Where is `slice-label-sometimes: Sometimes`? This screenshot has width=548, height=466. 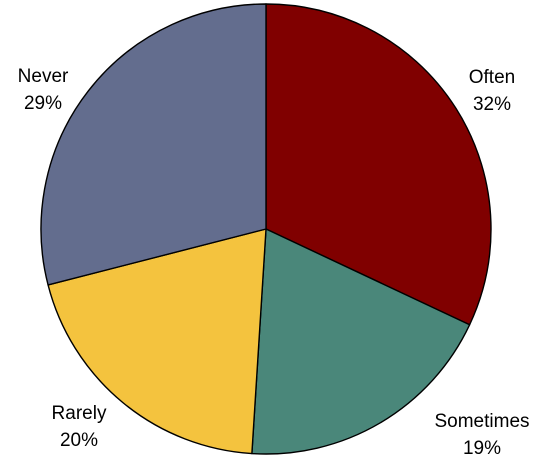
slice-label-sometimes: Sometimes is located at coordinates (481, 421).